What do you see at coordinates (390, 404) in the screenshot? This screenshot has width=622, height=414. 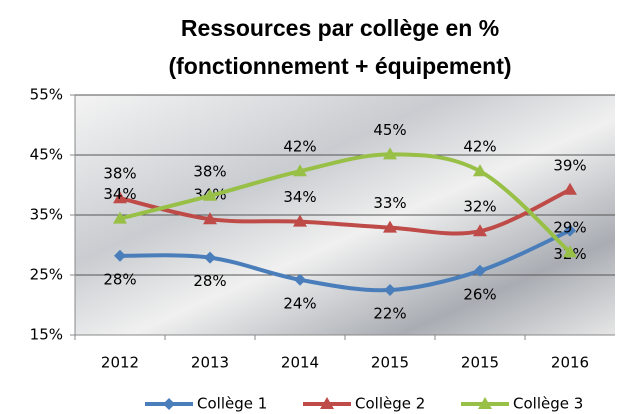 I see `legend-label: Collège 2` at bounding box center [390, 404].